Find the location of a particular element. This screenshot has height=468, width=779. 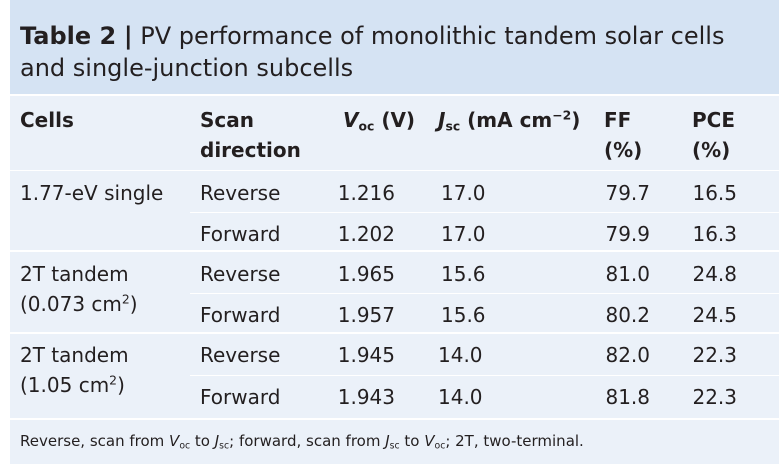

jsc-subscript: sc is located at coordinates (453, 126).